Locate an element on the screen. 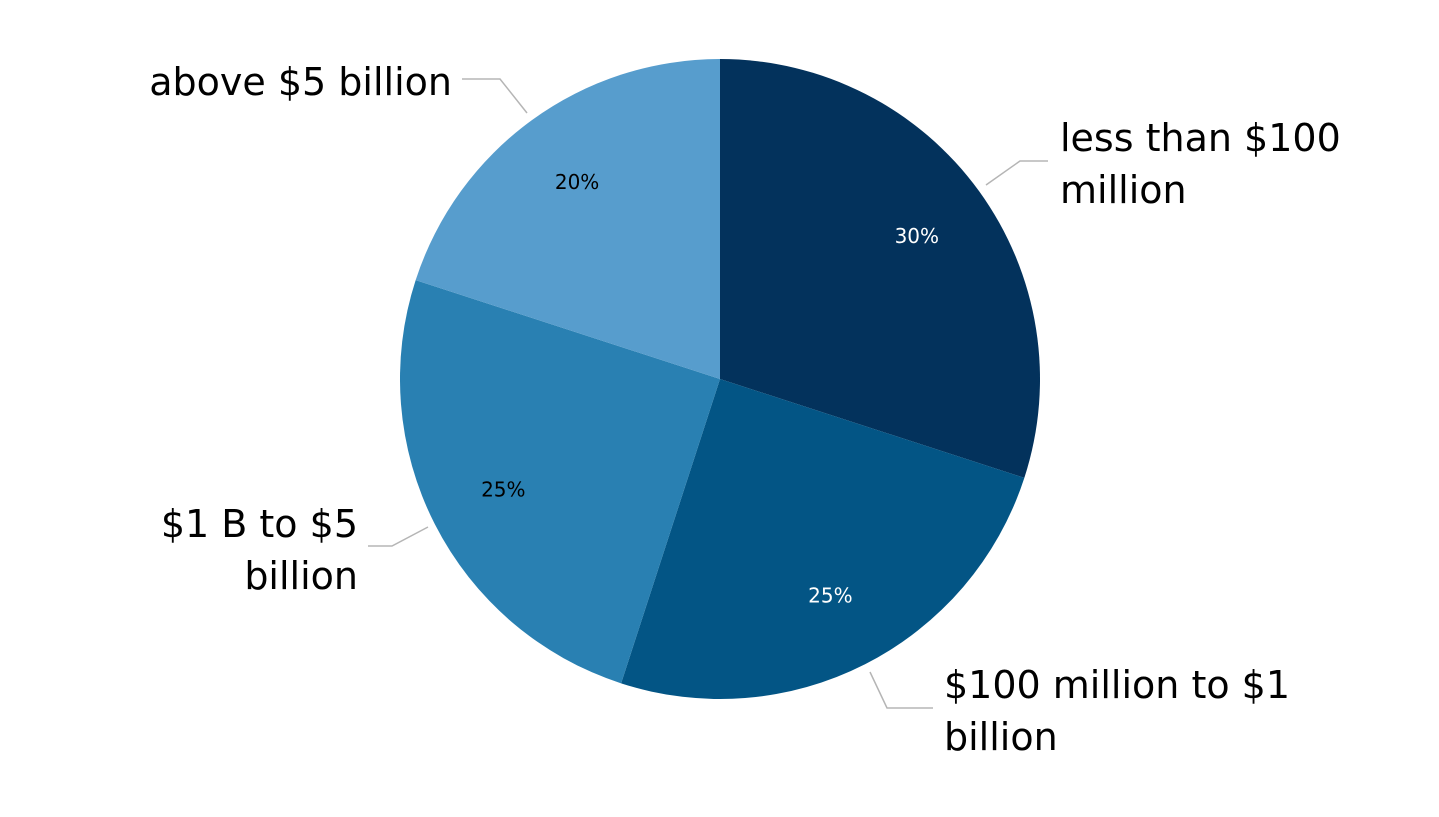 The height and width of the screenshot is (817, 1439). pie-slice-less-than-100-million is located at coordinates (880, 268).